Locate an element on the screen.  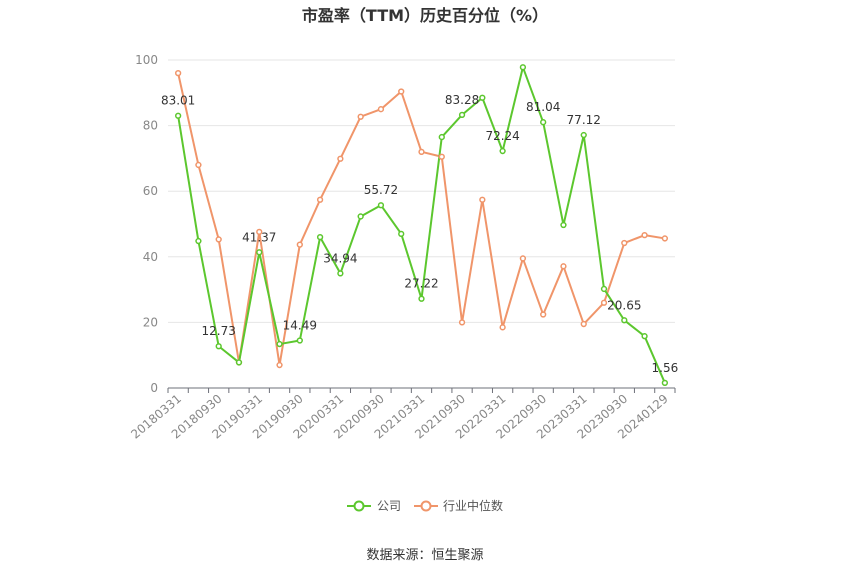
y-tick-label: 80 is located at coordinates (150, 126).